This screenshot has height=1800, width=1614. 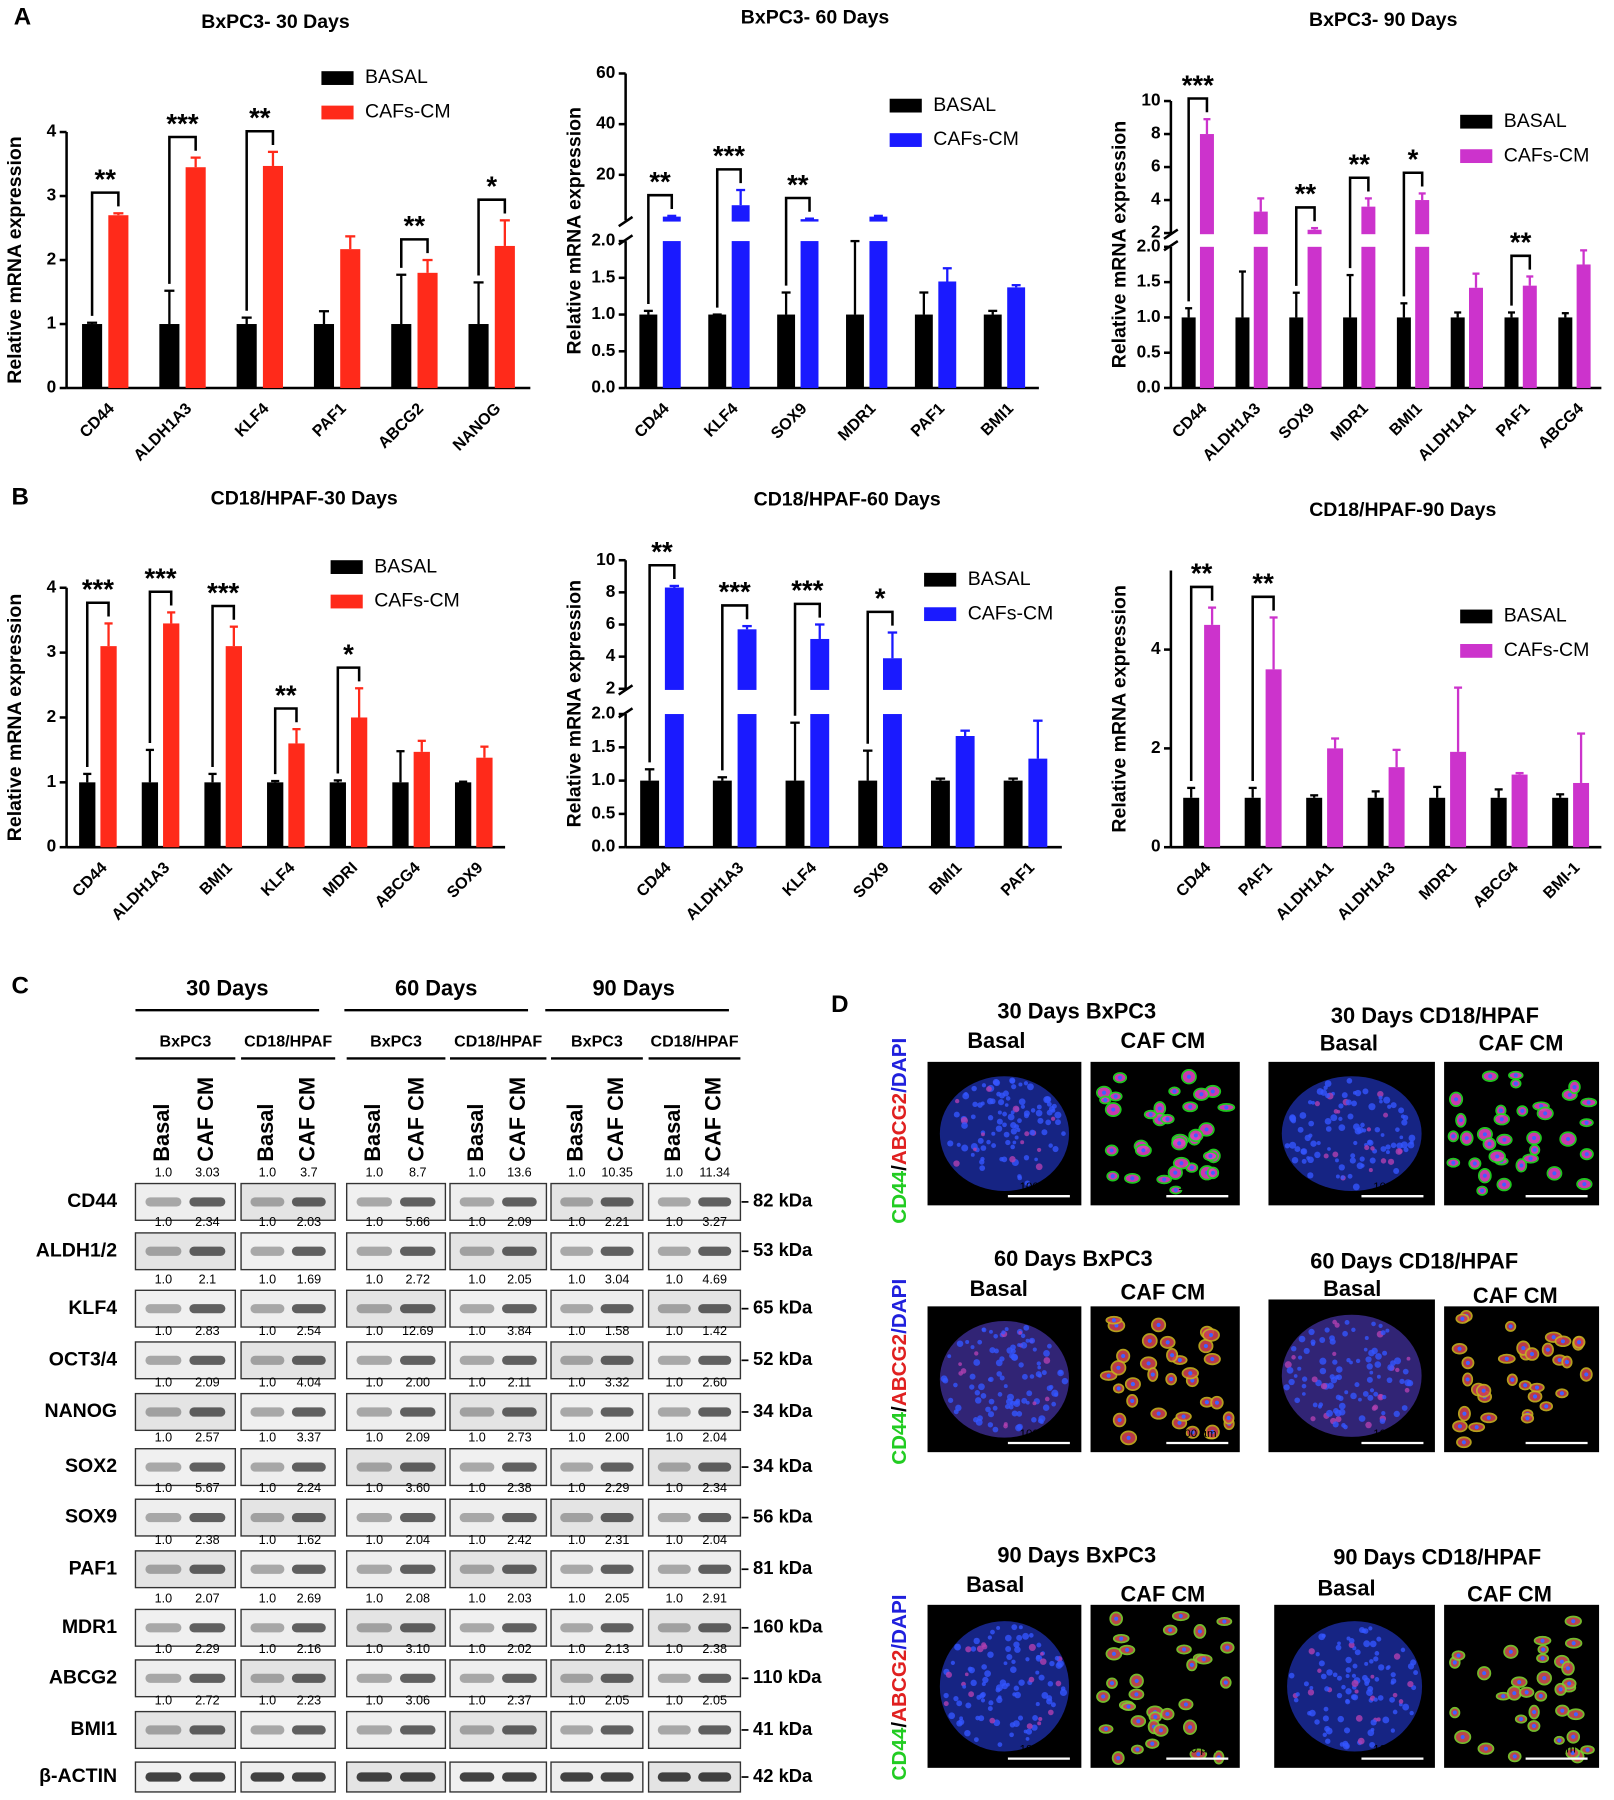 What do you see at coordinates (605, 123) in the screenshot?
I see `y-tick-label: 40` at bounding box center [605, 123].